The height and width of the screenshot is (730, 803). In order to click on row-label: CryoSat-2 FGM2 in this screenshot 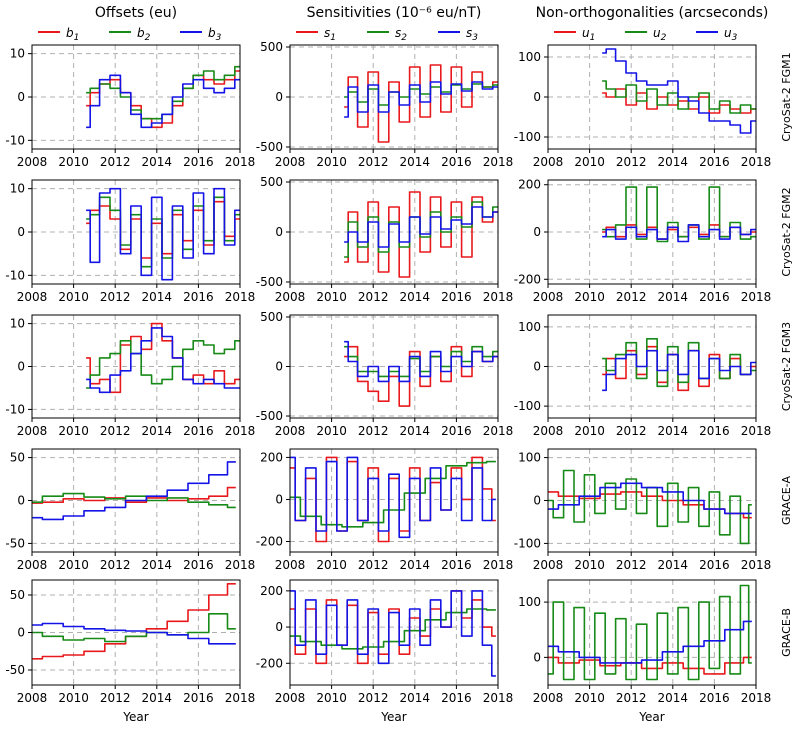, I will do `click(786, 231)`.